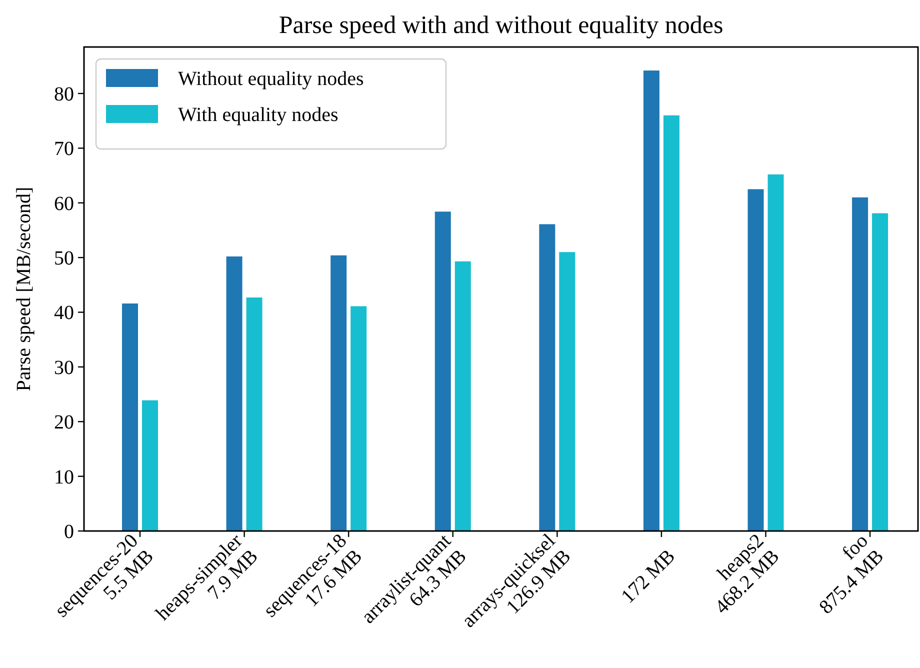  I want to click on y-tick-label: 20, so click(64, 423).